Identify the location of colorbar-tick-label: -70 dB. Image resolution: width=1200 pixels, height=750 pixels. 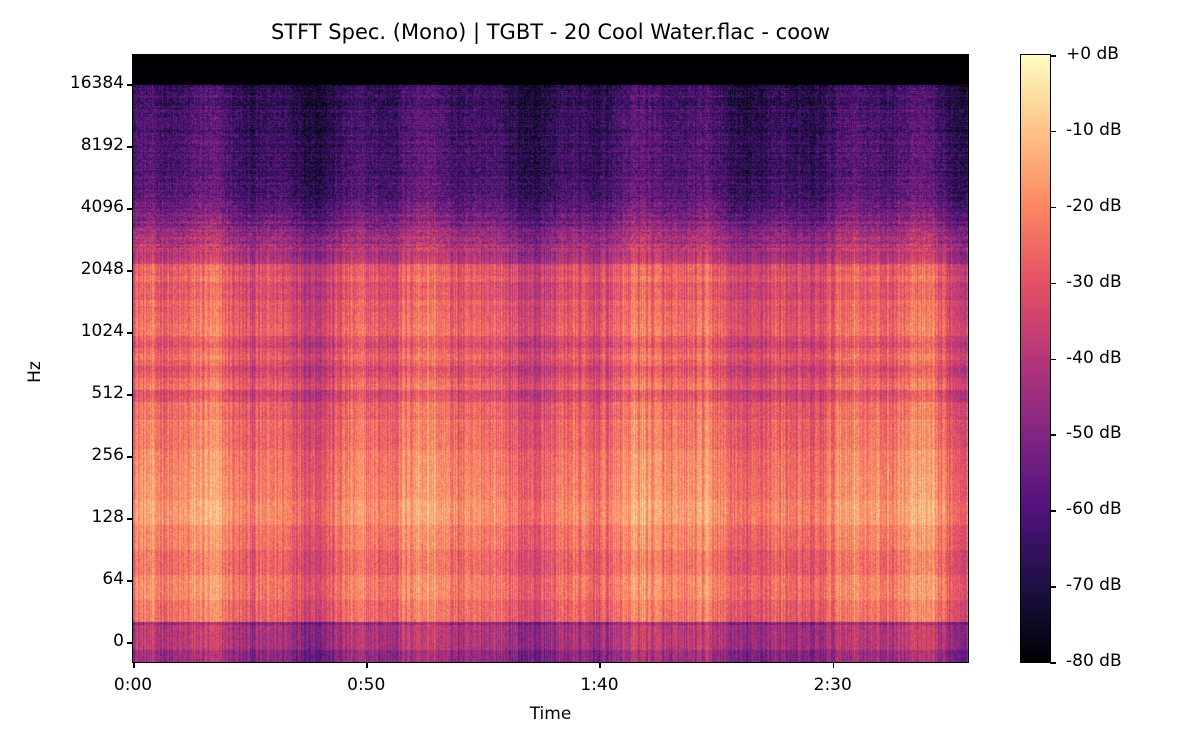
(1094, 585).